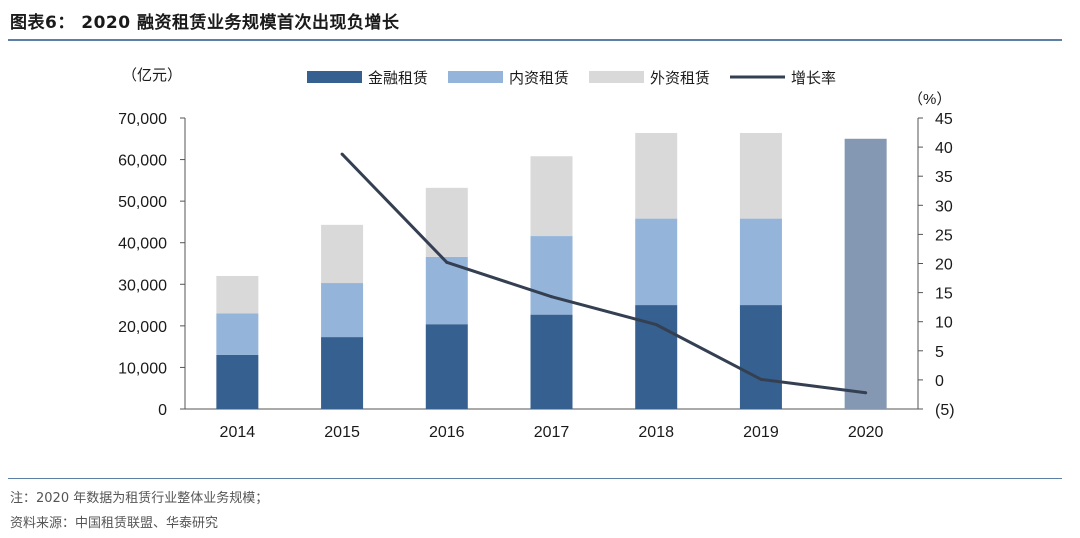 This screenshot has height=538, width=1080. I want to click on source-note: 资料来源：中国租赁联盟、华泰研究, so click(114, 523).